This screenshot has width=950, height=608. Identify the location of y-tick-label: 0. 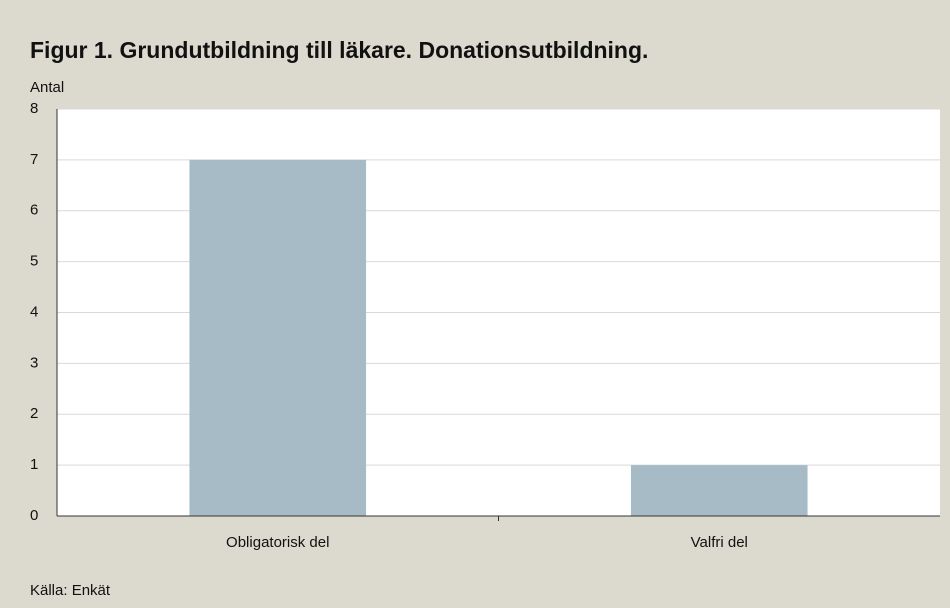
(34, 515).